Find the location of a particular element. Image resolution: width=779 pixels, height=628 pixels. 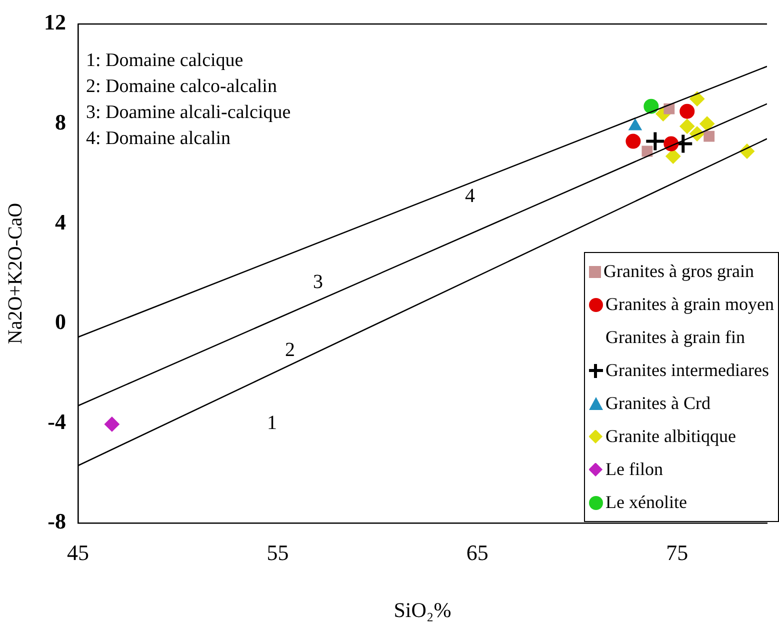

legend-label: Le filon is located at coordinates (635, 469).